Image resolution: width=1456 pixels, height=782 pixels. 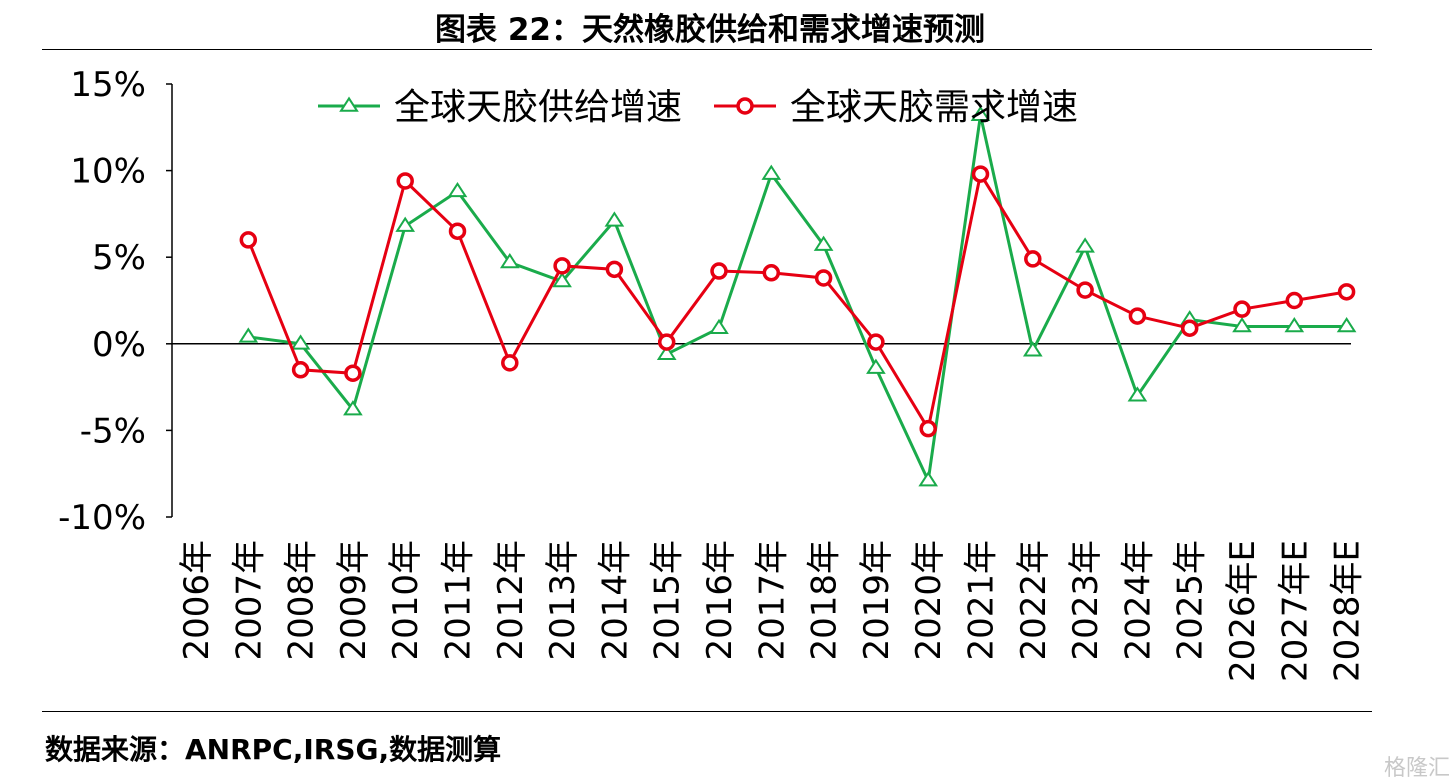 I want to click on legend-item: 全球天胶需求增速, so click(x=896, y=107).